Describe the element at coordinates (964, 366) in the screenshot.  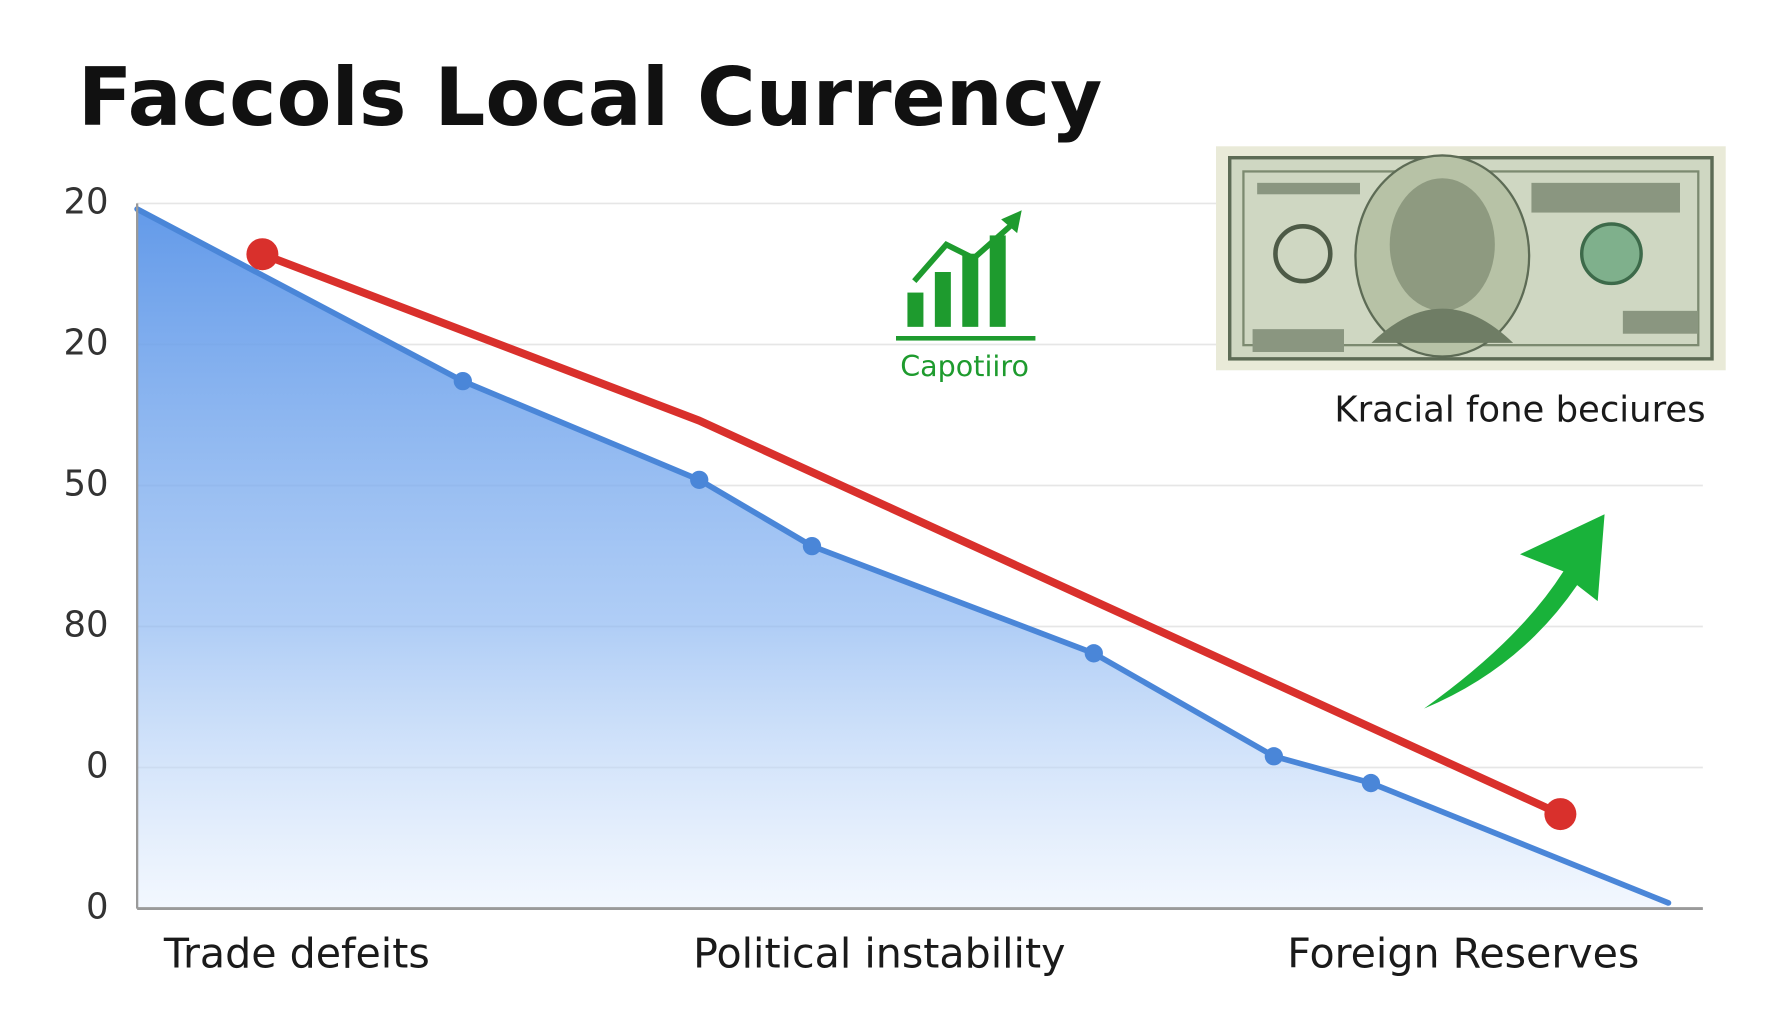
I see `annotation: Capotiiro` at that location.